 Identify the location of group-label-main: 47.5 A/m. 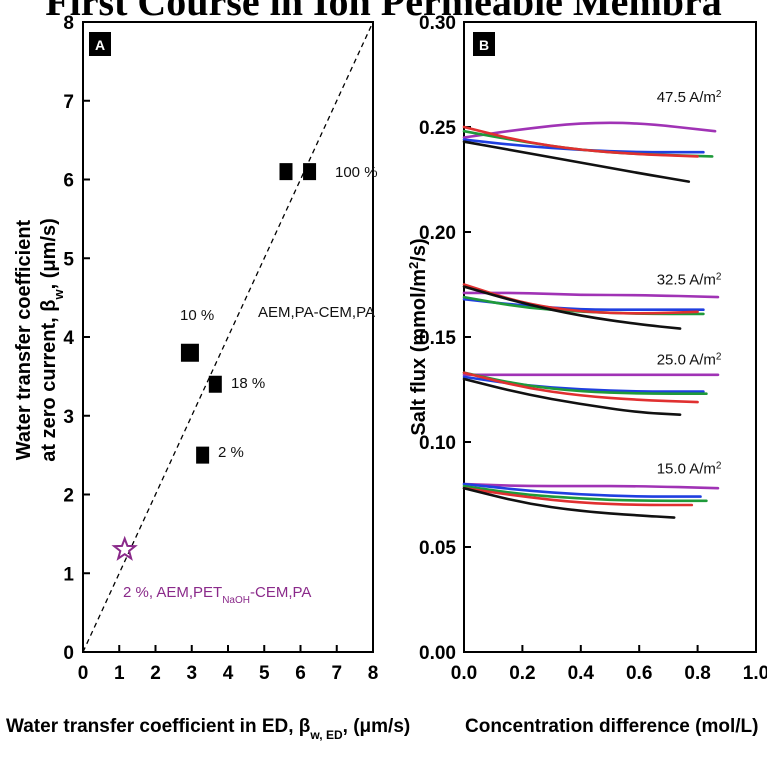
(686, 97).